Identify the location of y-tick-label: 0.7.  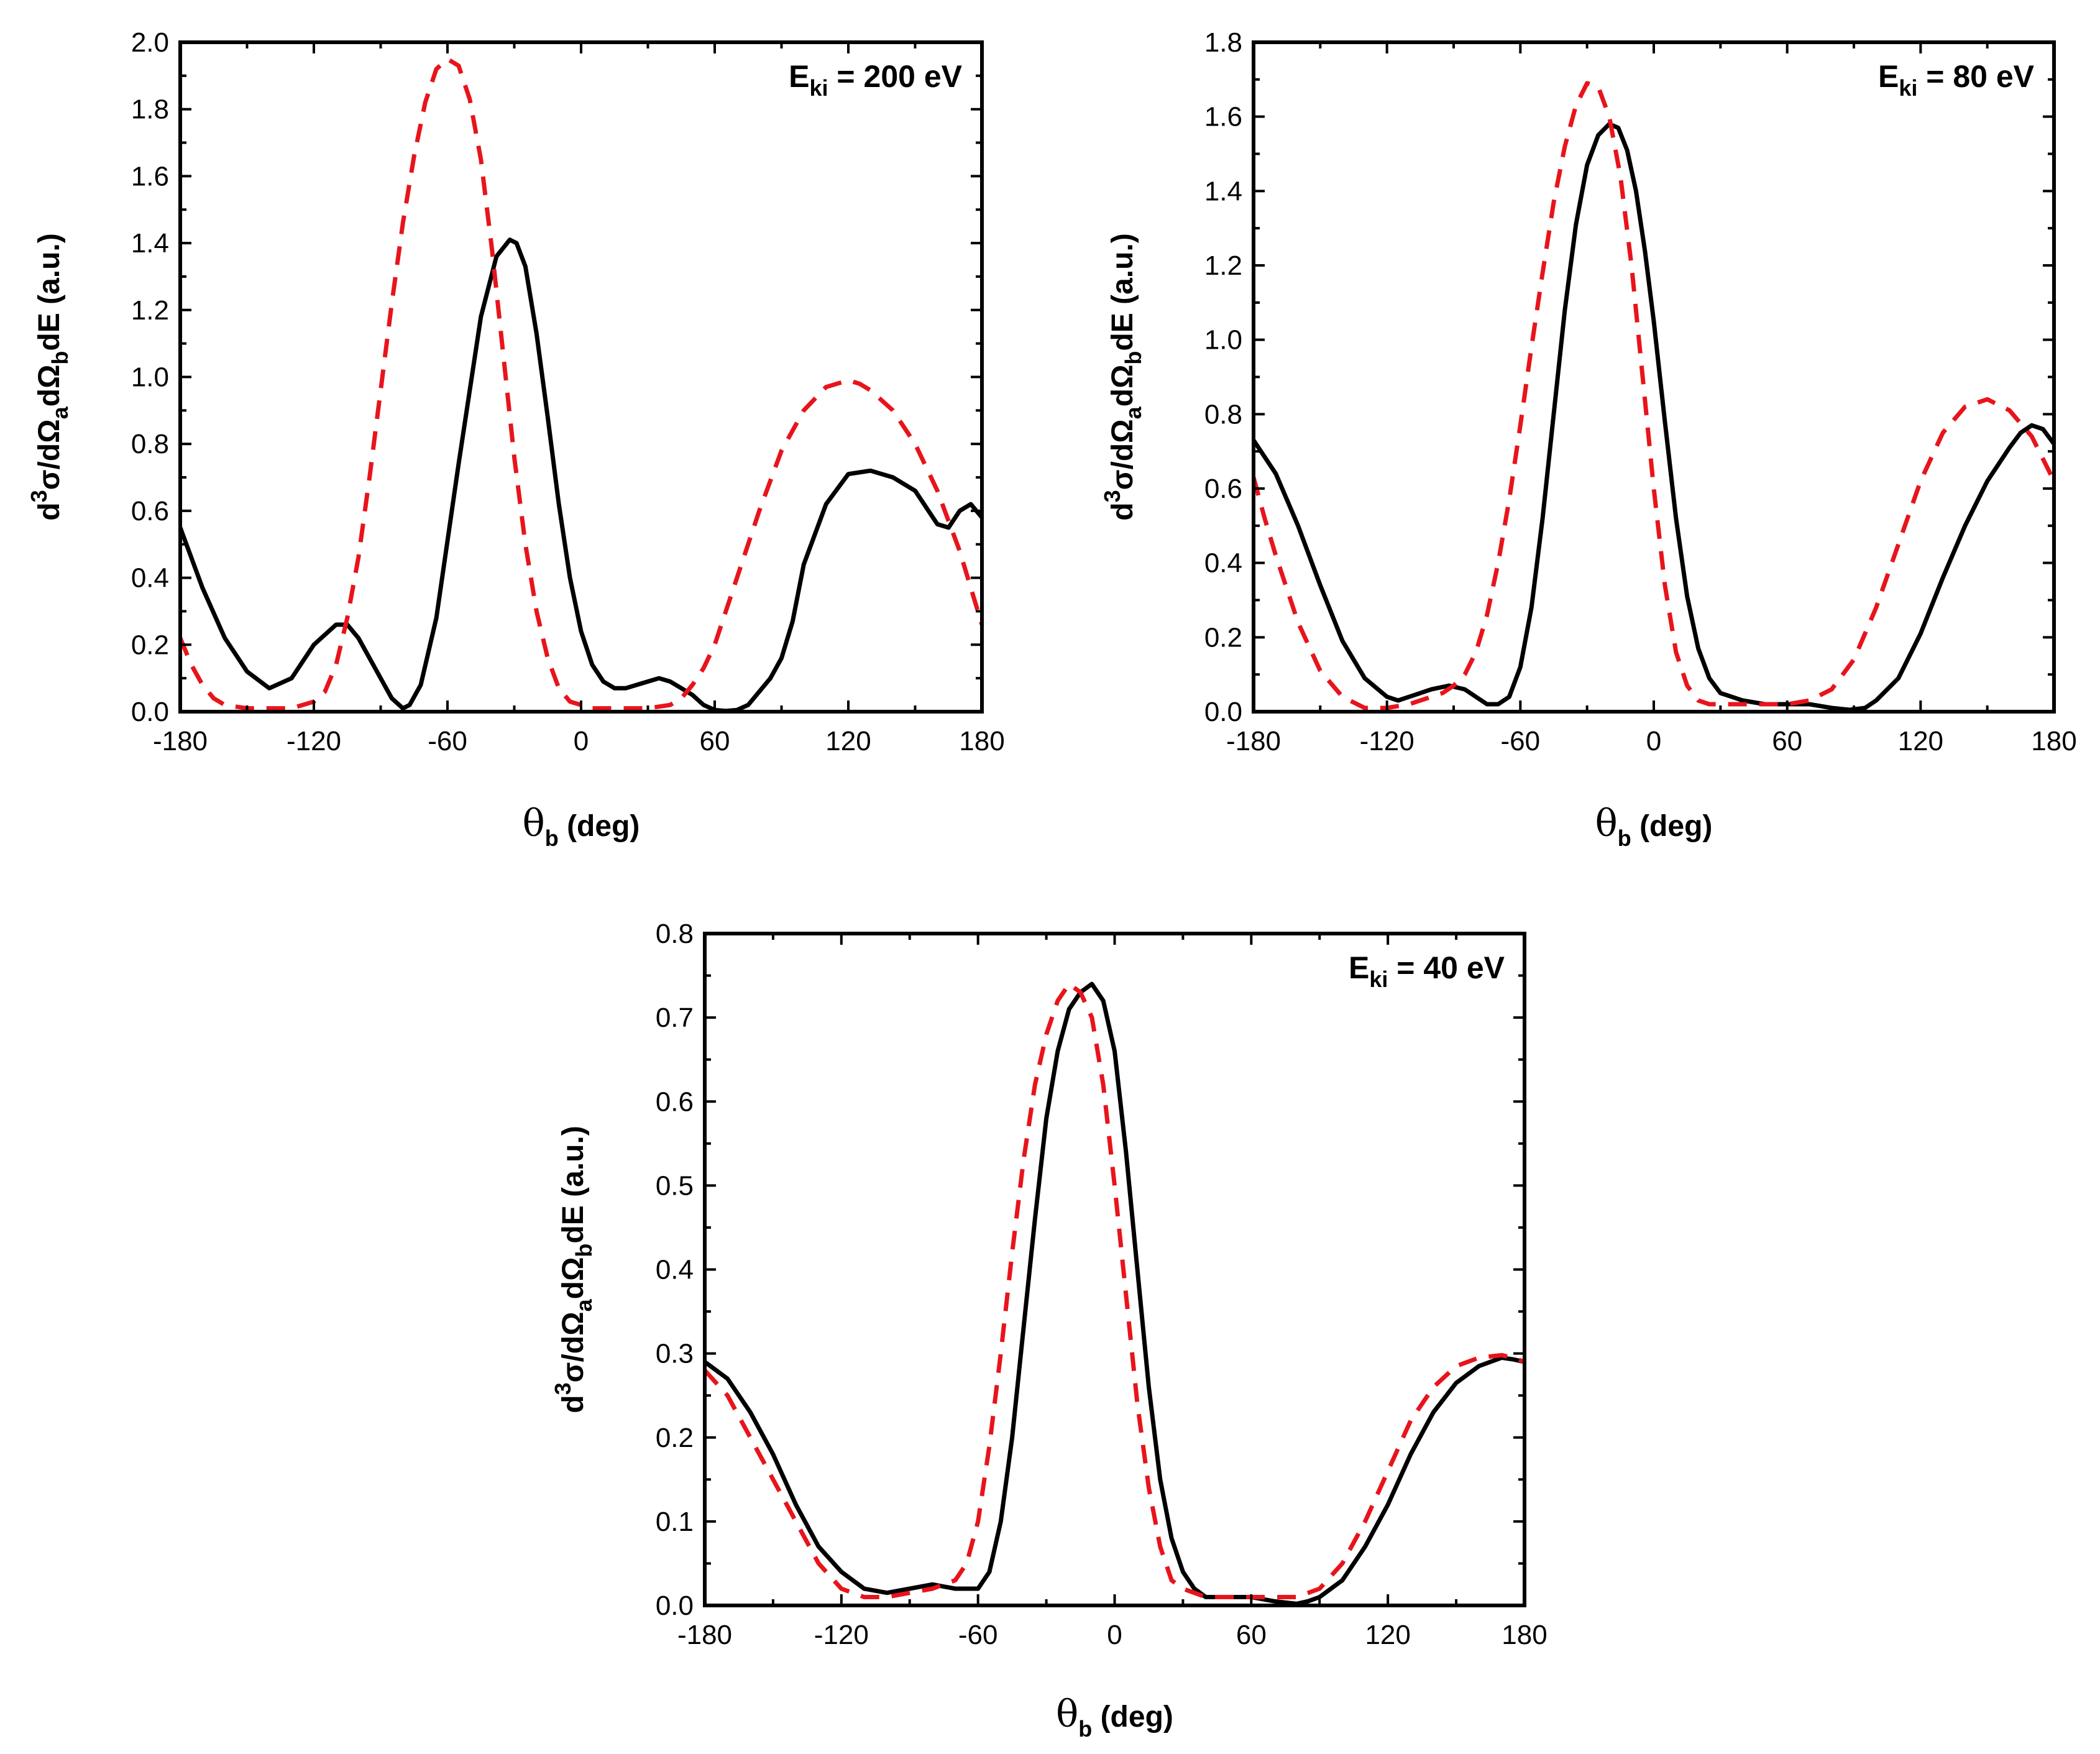
(675, 1018).